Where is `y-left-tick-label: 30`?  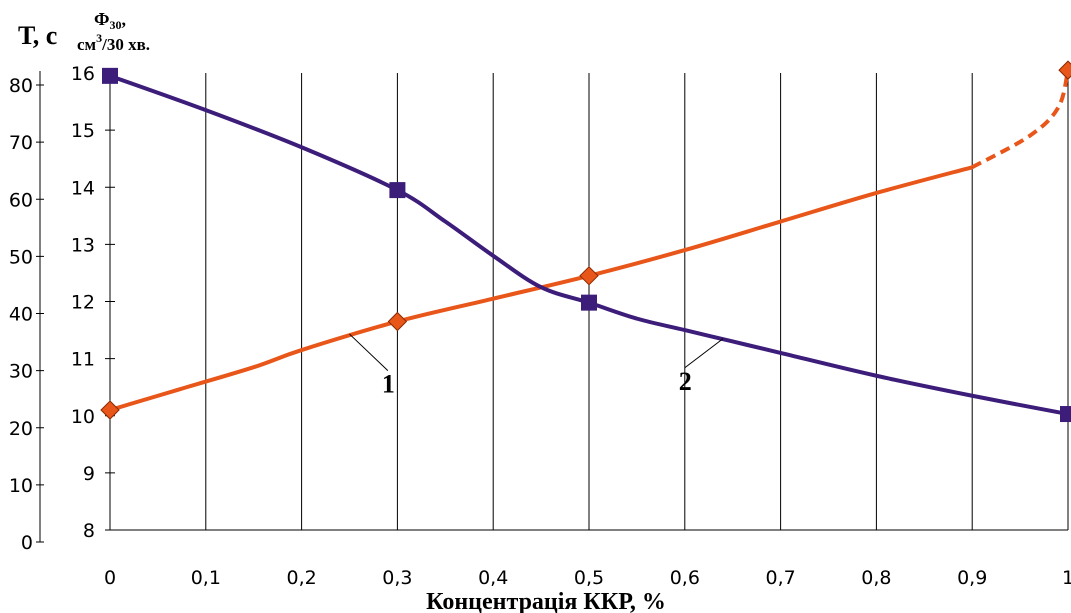
y-left-tick-label: 30 is located at coordinates (21, 372).